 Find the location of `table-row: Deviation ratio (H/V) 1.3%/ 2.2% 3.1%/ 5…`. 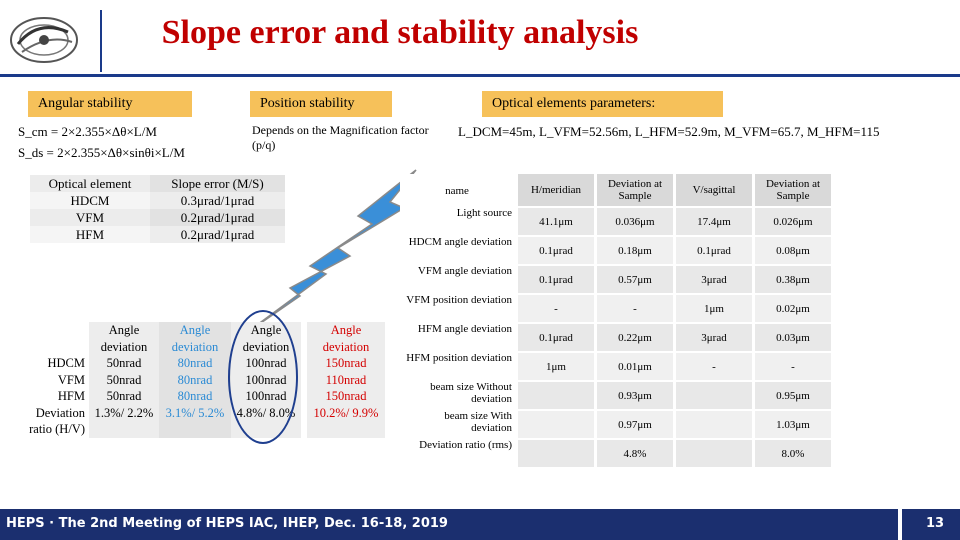

table-row: Deviation ratio (H/V) 1.3%/ 2.2% 3.1%/ 5… is located at coordinates (202, 421).